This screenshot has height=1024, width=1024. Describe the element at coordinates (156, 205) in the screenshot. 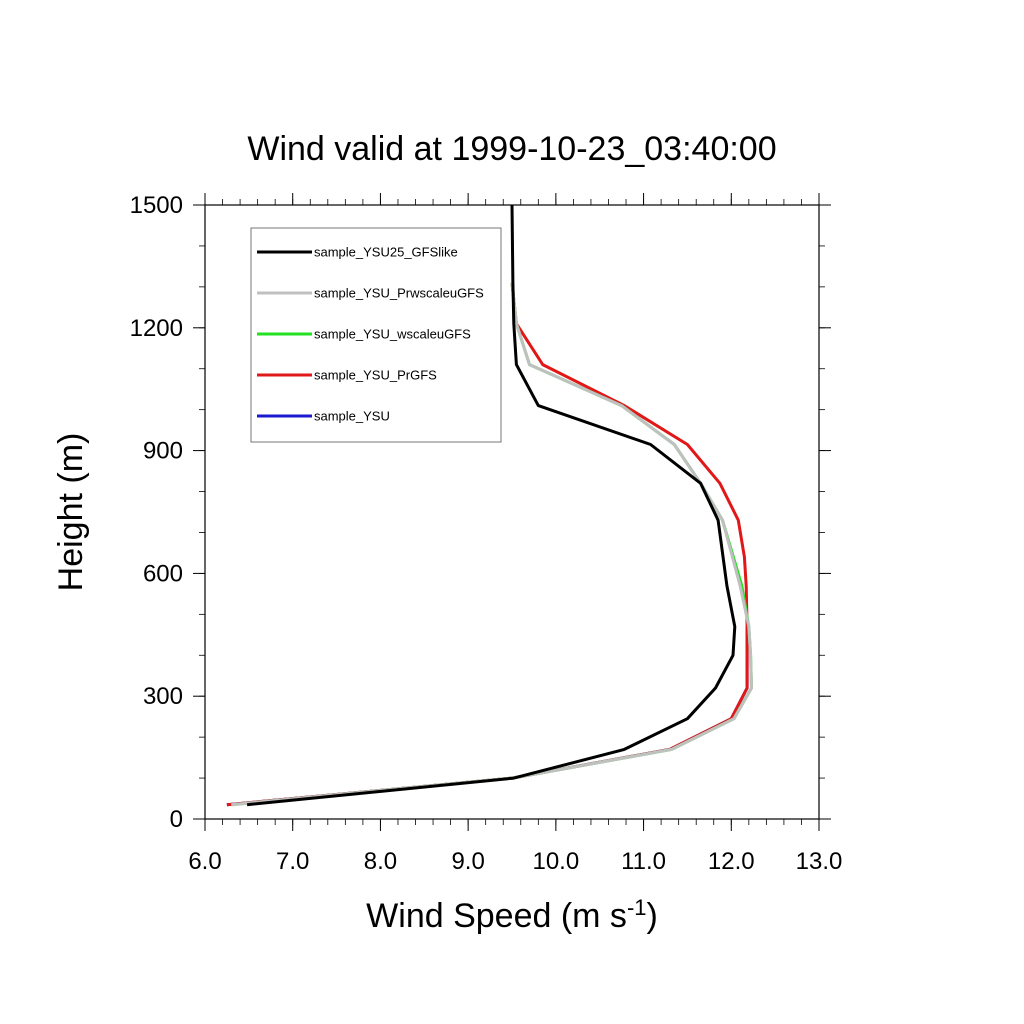

I see `y-tick-label: 1500` at that location.